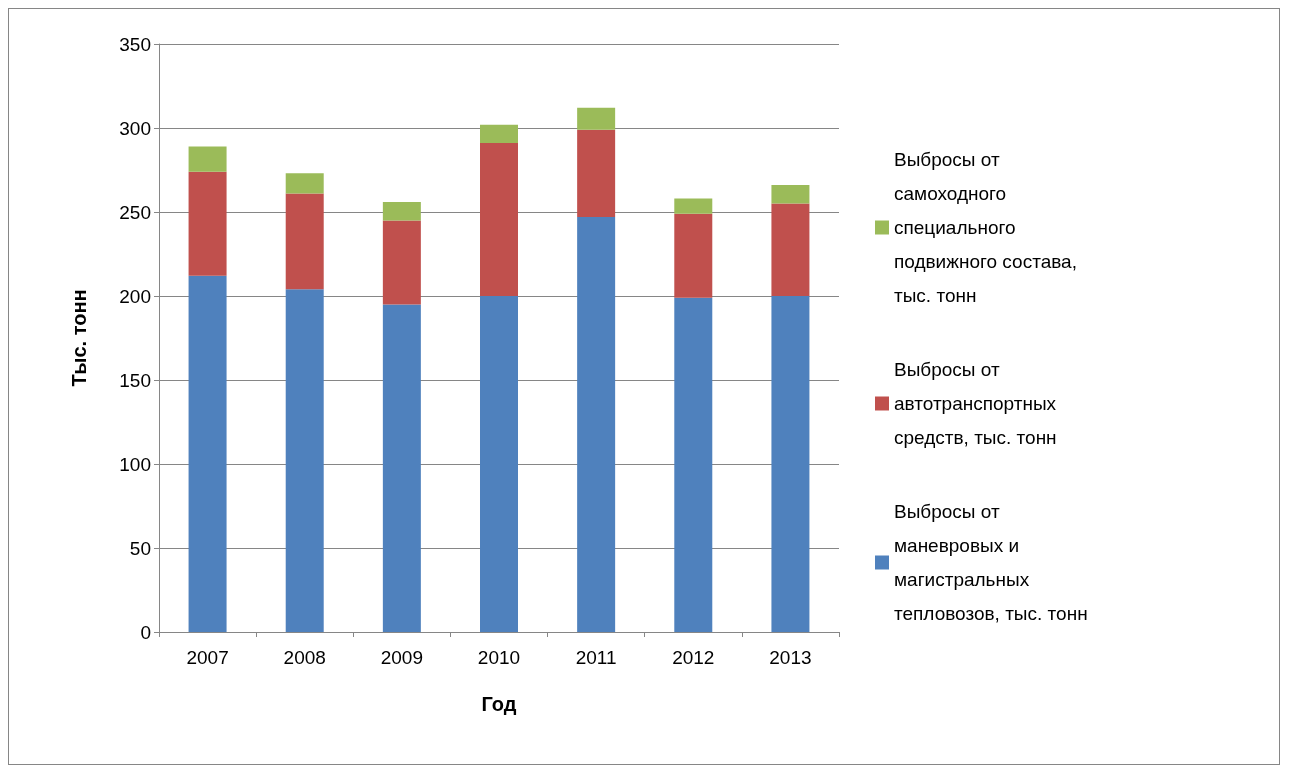  Describe the element at coordinates (401, 657) in the screenshot. I see `x-tick-label: 2009` at that location.